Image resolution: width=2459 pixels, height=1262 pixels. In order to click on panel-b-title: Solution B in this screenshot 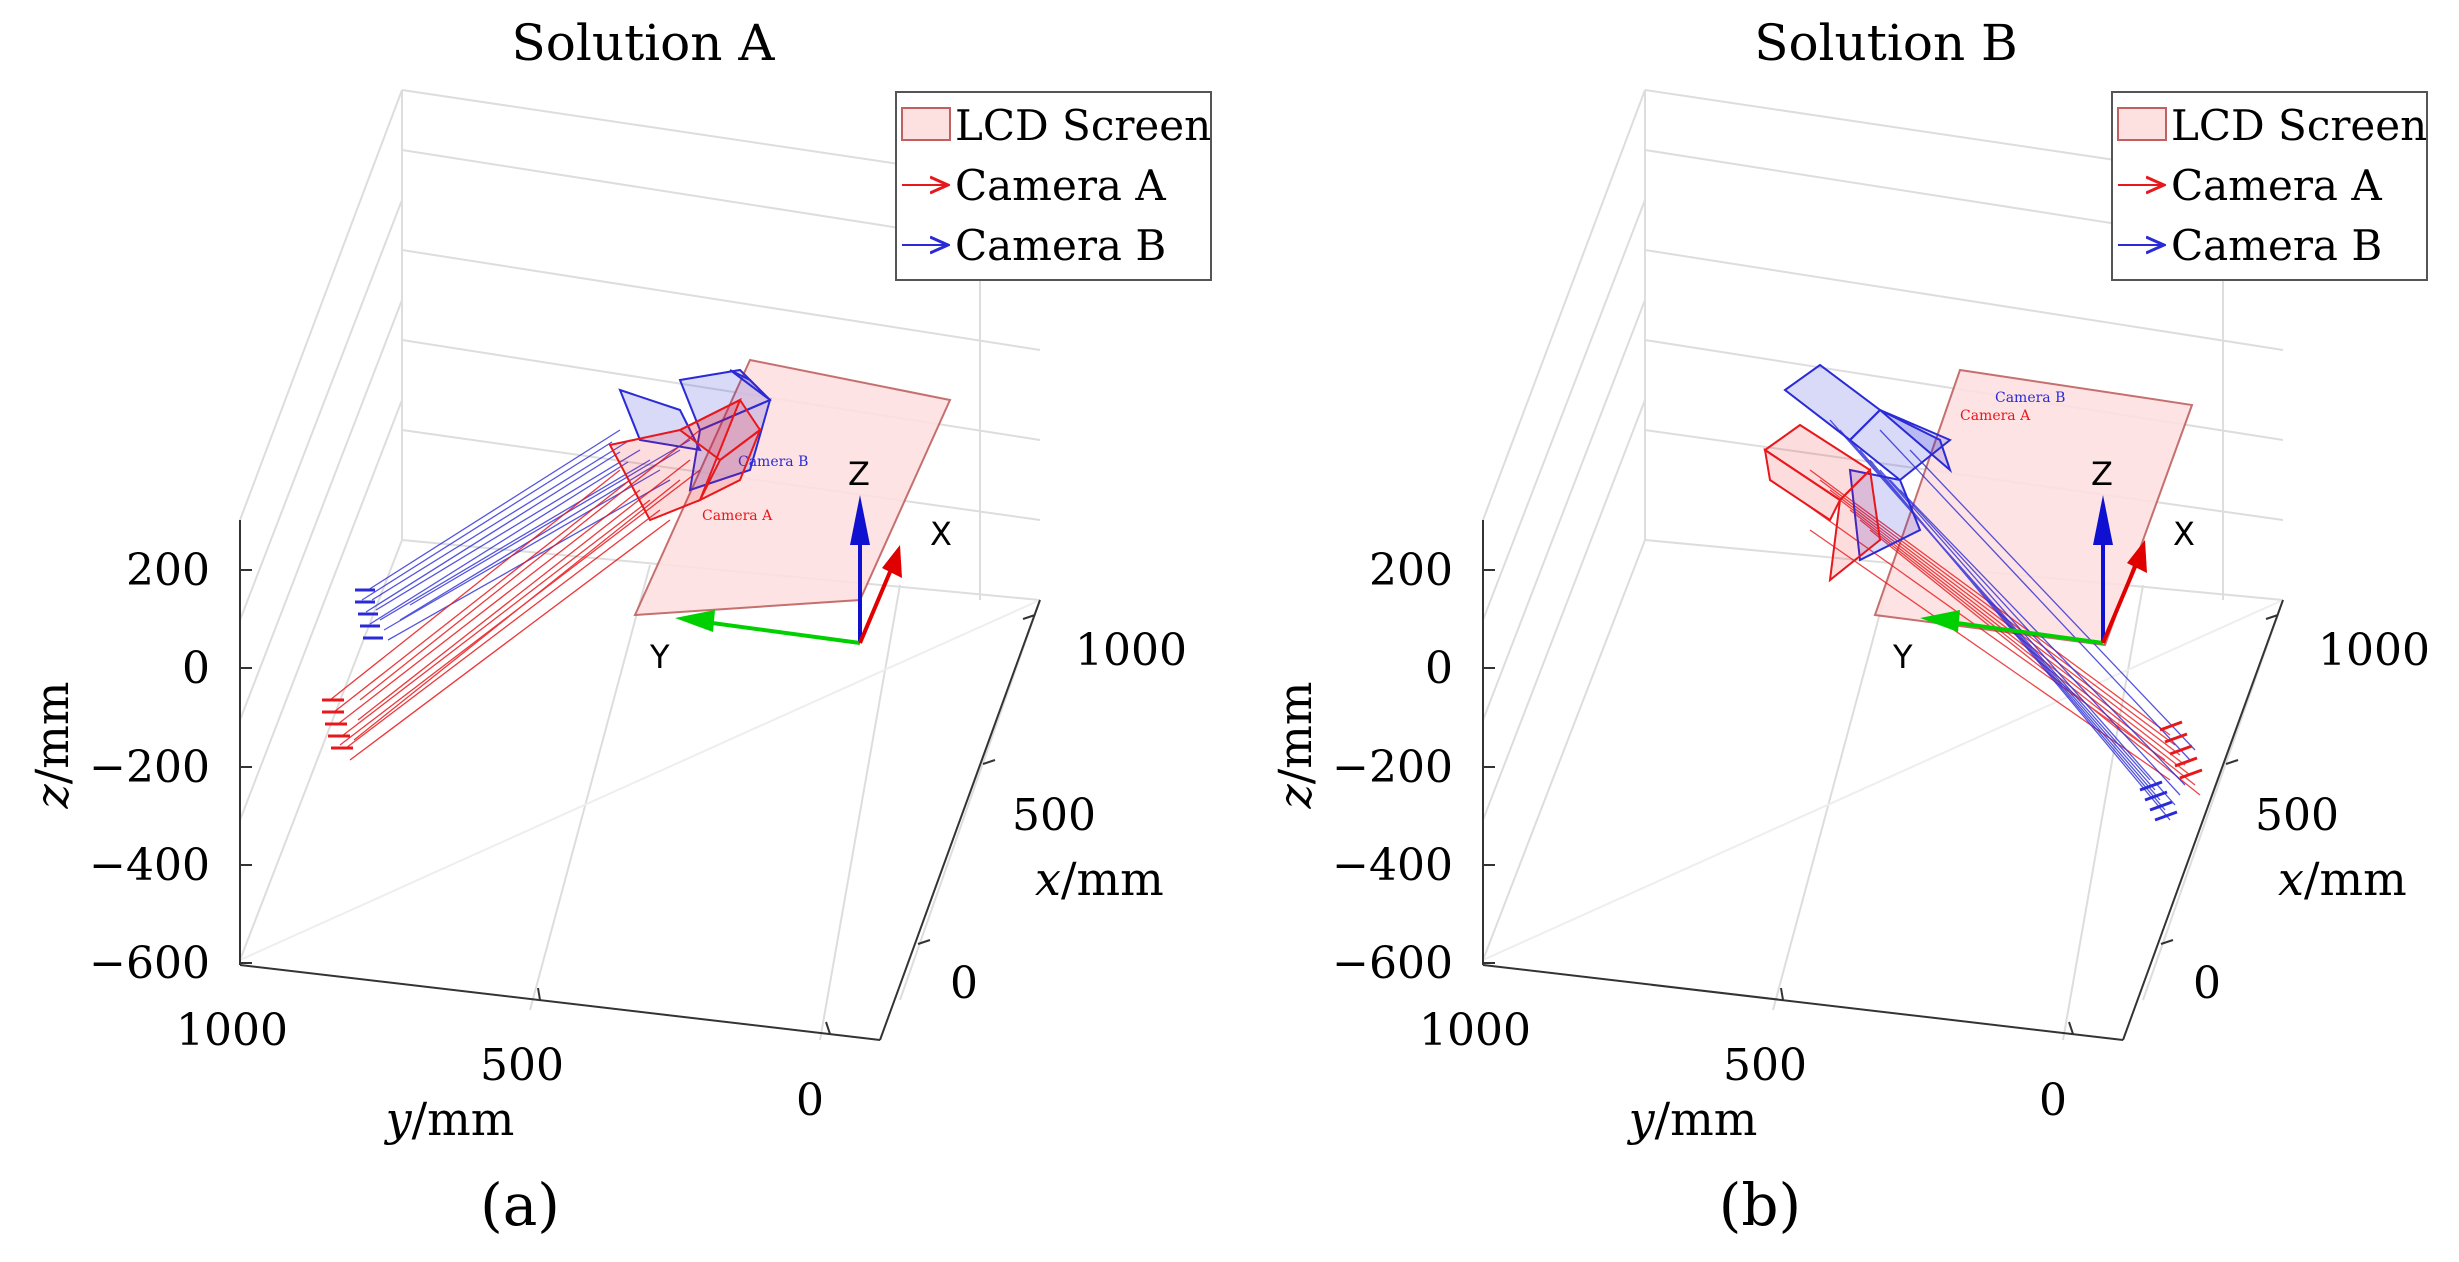, I will do `click(1886, 43)`.